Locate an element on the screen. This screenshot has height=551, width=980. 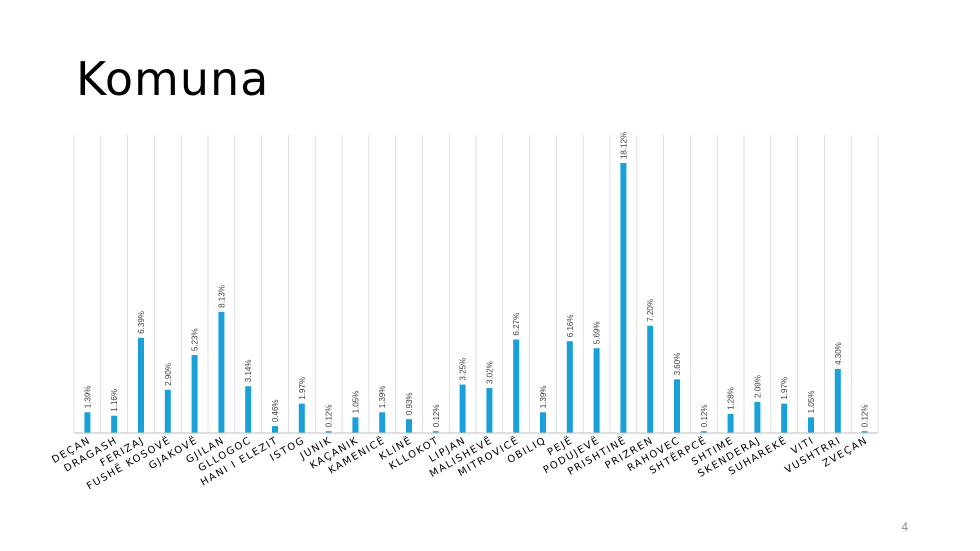
data-label: 7.20% is located at coordinates (650, 310).